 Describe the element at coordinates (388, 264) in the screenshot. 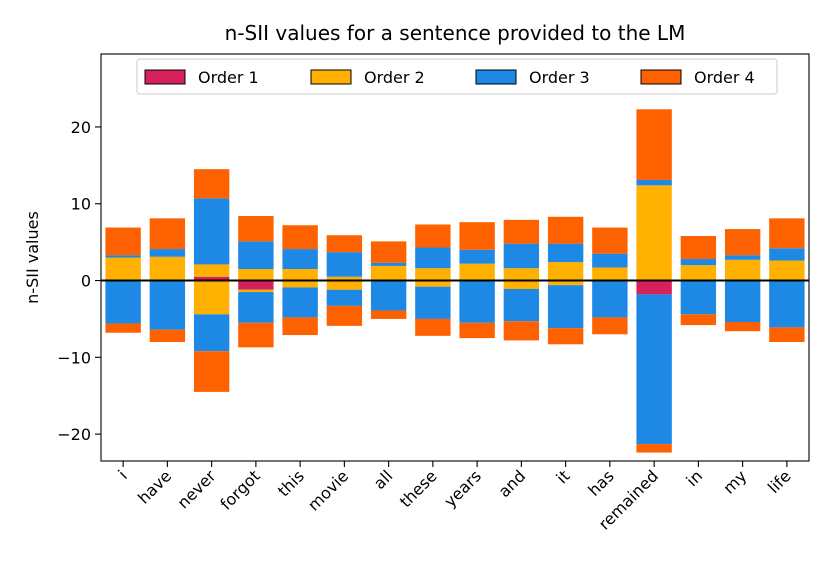

I see `bar-all-order-3-positive` at that location.